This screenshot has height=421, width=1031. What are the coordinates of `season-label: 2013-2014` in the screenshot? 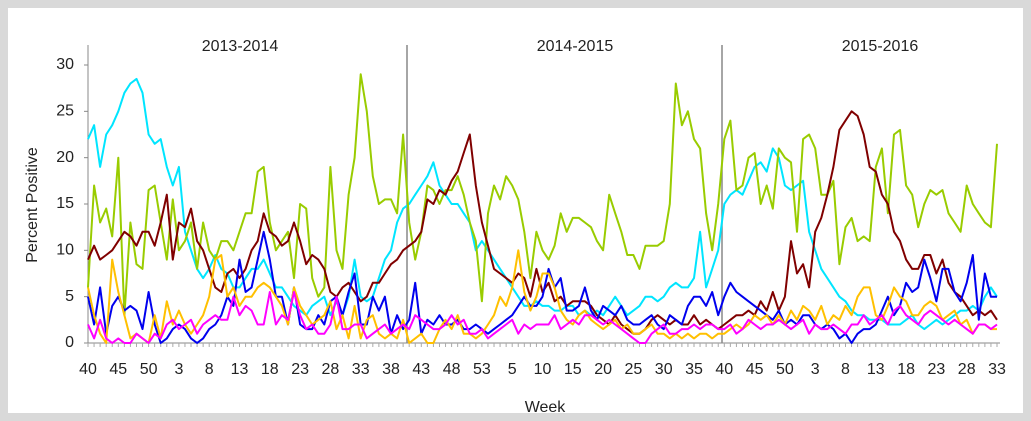 It's located at (240, 46).